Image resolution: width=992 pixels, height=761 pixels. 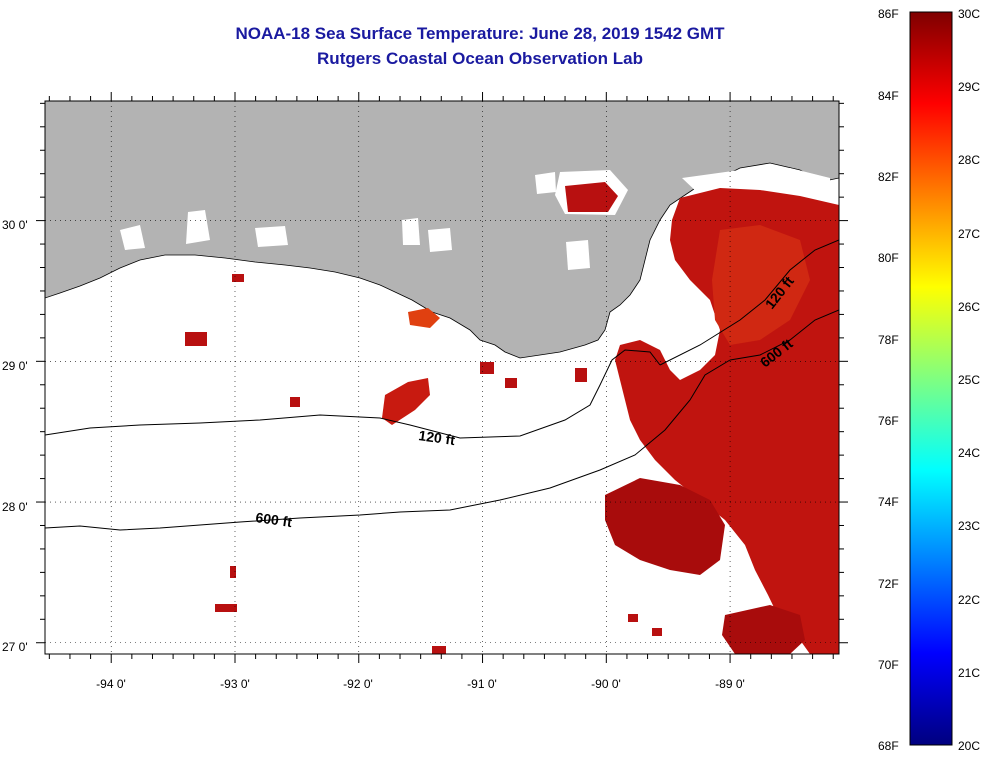 What do you see at coordinates (437, 437) in the screenshot?
I see `contour-label: 120 ft` at bounding box center [437, 437].